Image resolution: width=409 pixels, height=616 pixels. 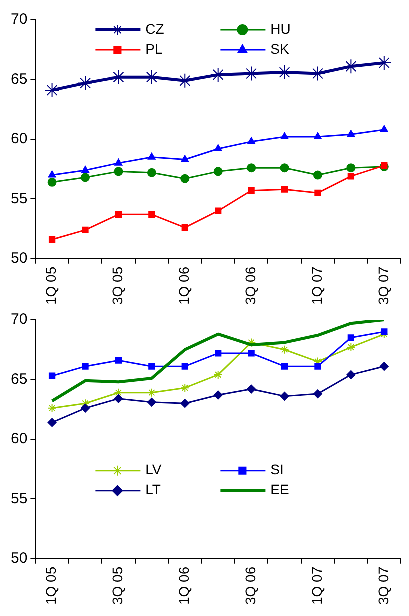 I want to click on legend-label: SI, so click(x=277, y=470).